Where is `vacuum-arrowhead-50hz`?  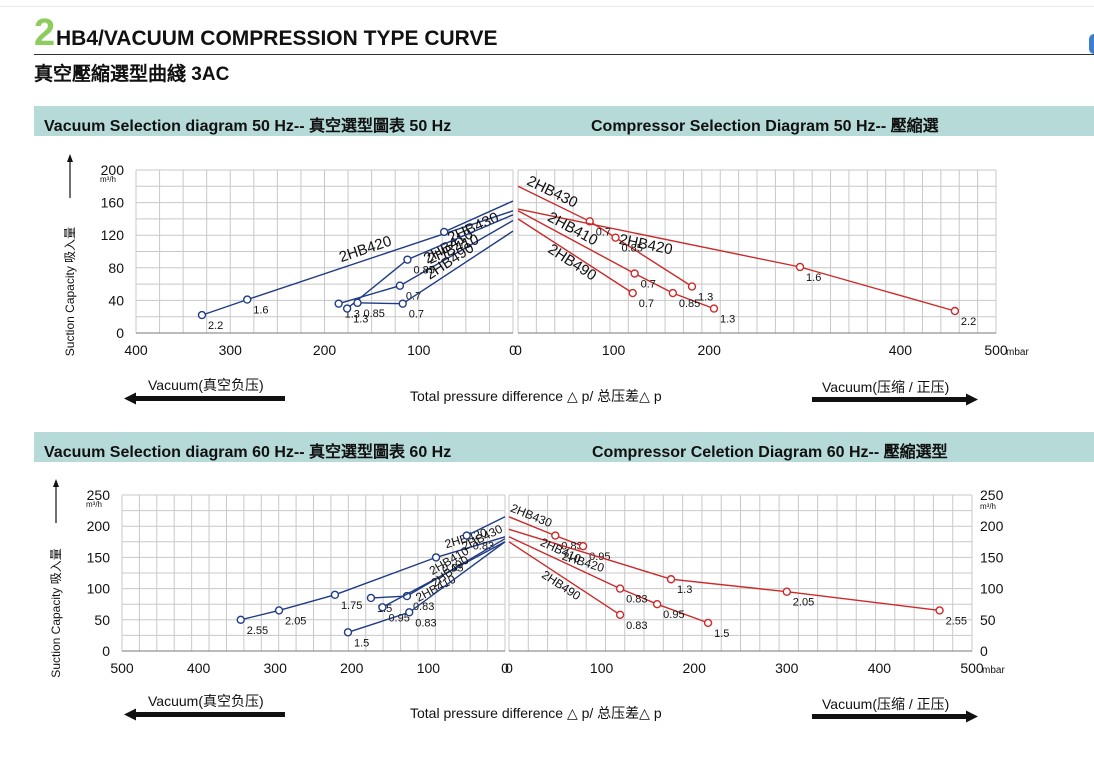 vacuum-arrowhead-50hz is located at coordinates (130, 398).